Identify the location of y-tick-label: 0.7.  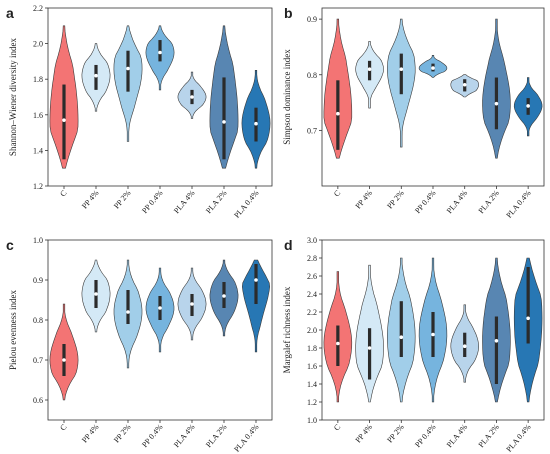
(38, 360).